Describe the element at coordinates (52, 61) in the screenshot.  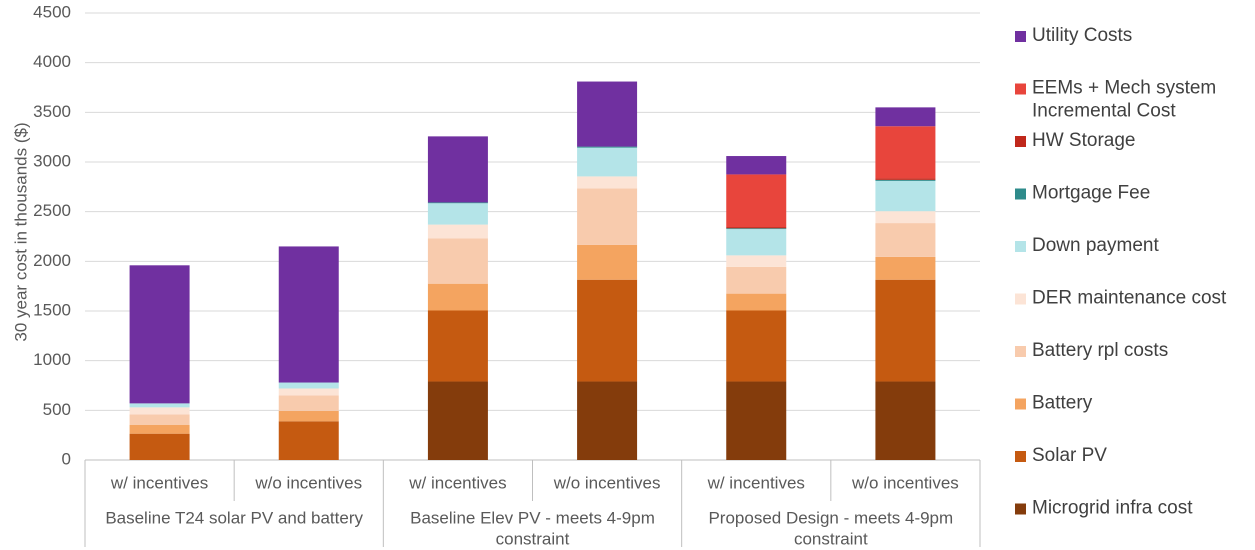
I see `y-tick-label: 4000` at that location.